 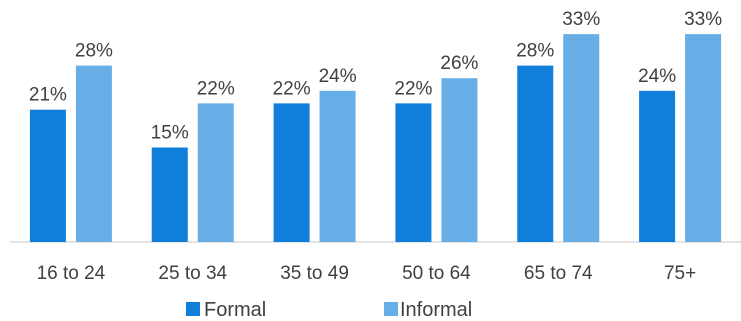 I want to click on value-label-informal-65-to-74: 33%, so click(x=581, y=19).